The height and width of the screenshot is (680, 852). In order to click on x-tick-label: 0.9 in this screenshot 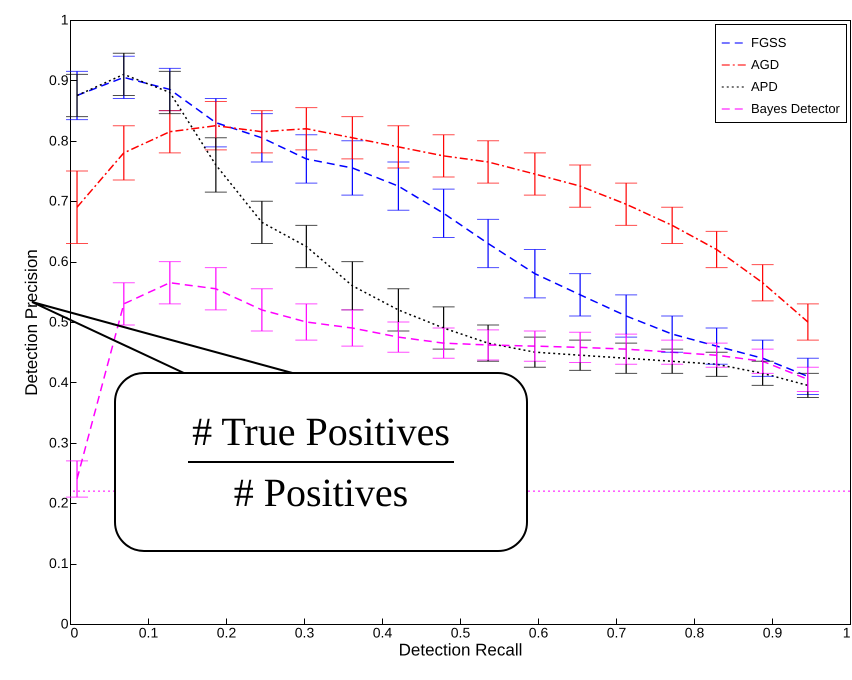, I will do `click(772, 632)`.